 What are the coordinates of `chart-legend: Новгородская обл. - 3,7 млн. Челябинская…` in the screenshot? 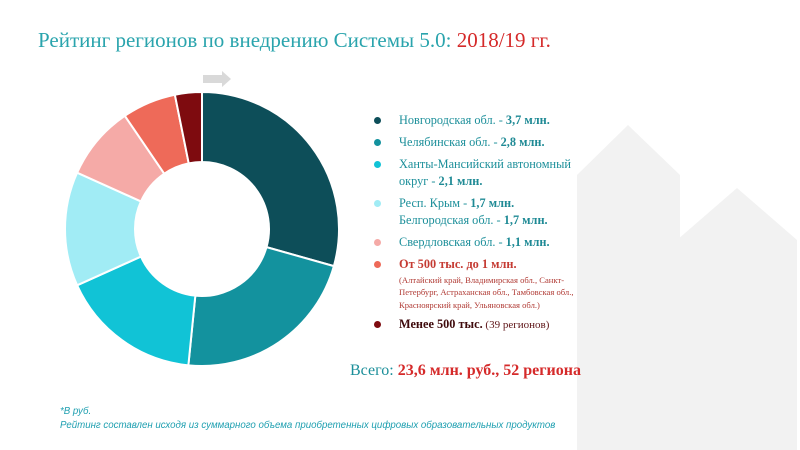 It's located at (483, 225).